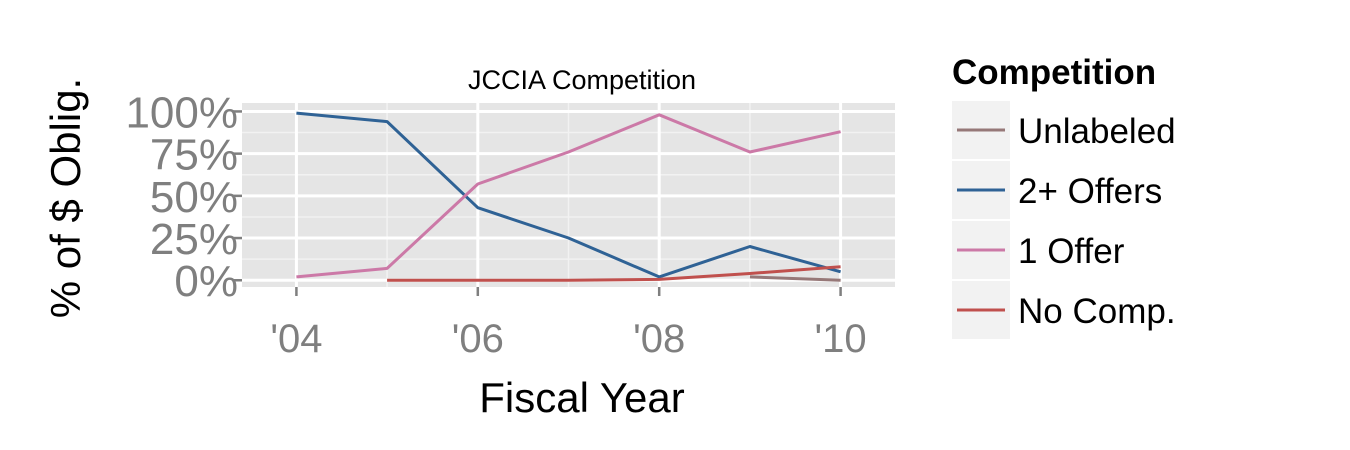  What do you see at coordinates (65, 198) in the screenshot?
I see `y-axis-title: % of $ Oblig.` at bounding box center [65, 198].